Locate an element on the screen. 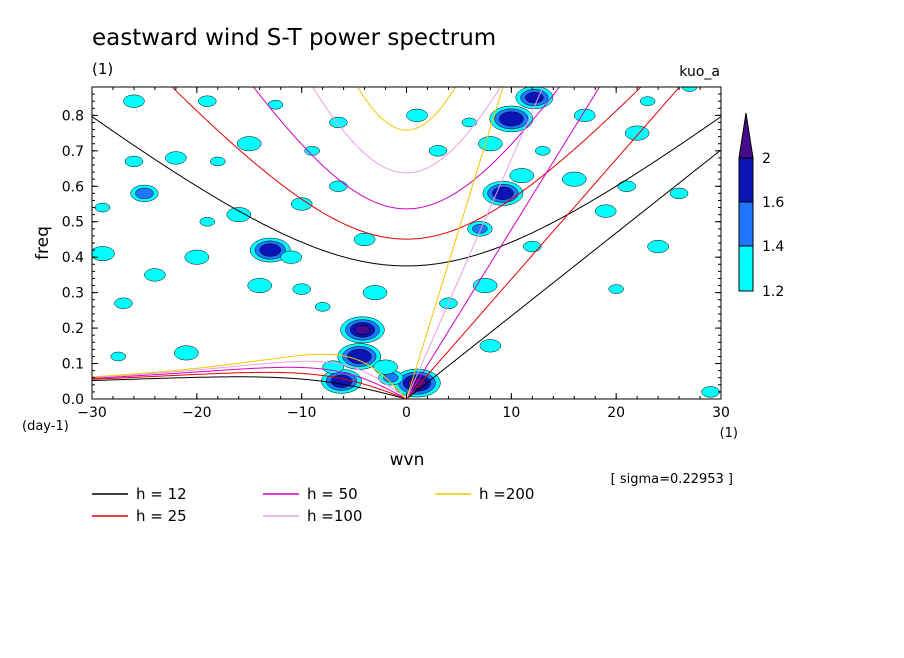 The image size is (904, 658). y-tick-label: 0.3 is located at coordinates (73, 294).